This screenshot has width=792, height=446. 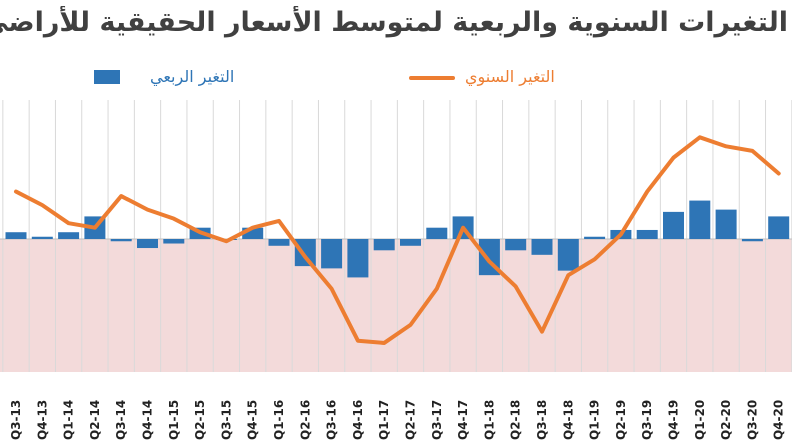 I want to click on x-tick-label: Q1-18, so click(x=489, y=420).